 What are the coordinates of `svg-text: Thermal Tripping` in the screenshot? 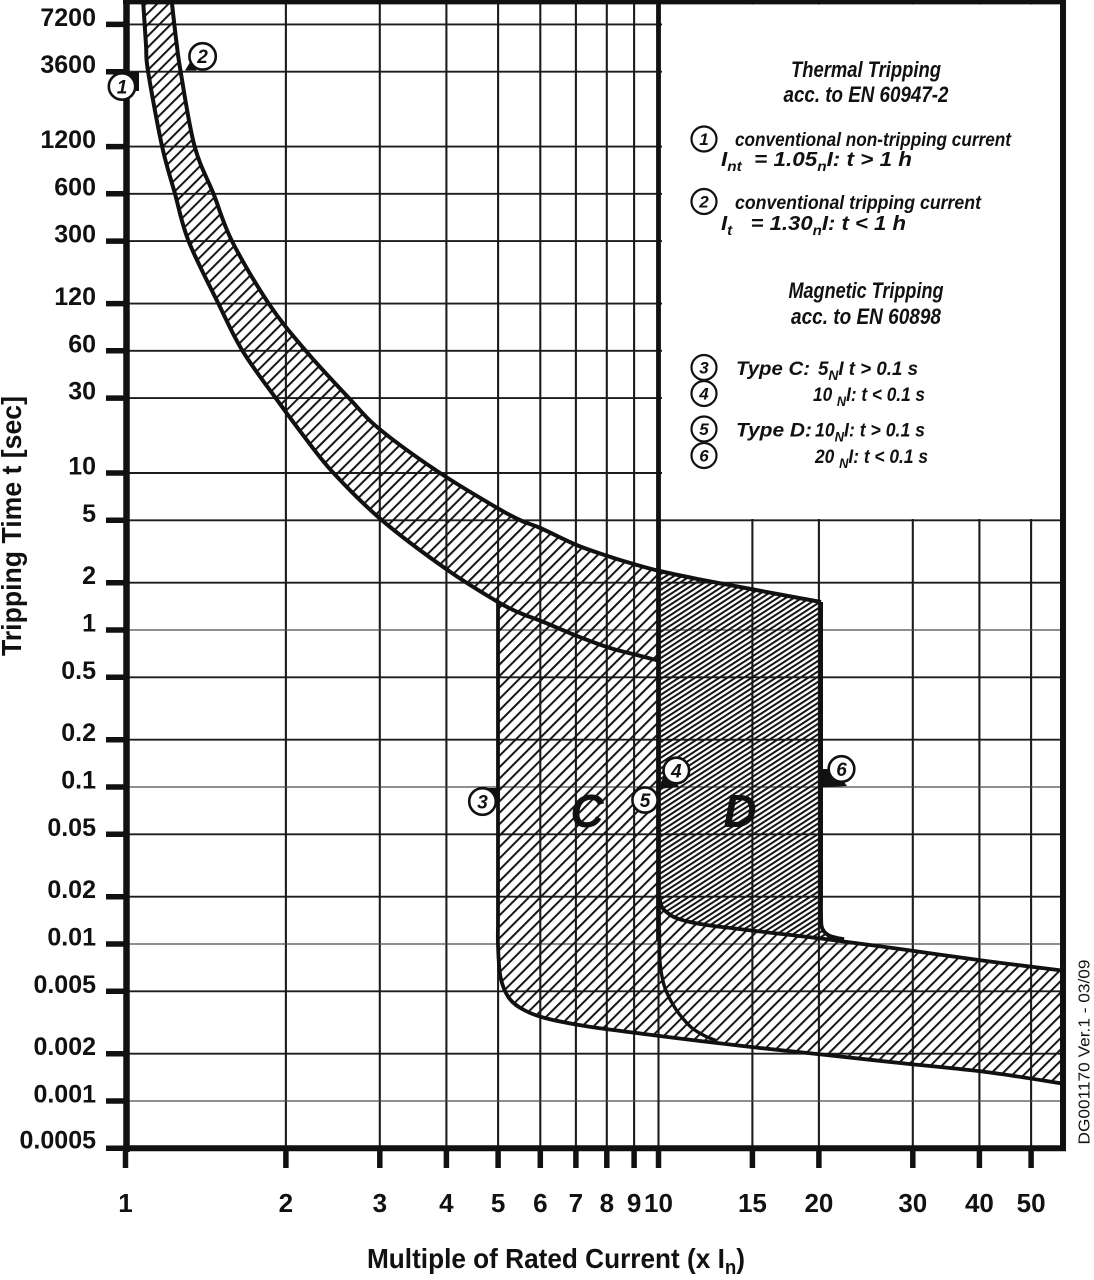 It's located at (866, 69).